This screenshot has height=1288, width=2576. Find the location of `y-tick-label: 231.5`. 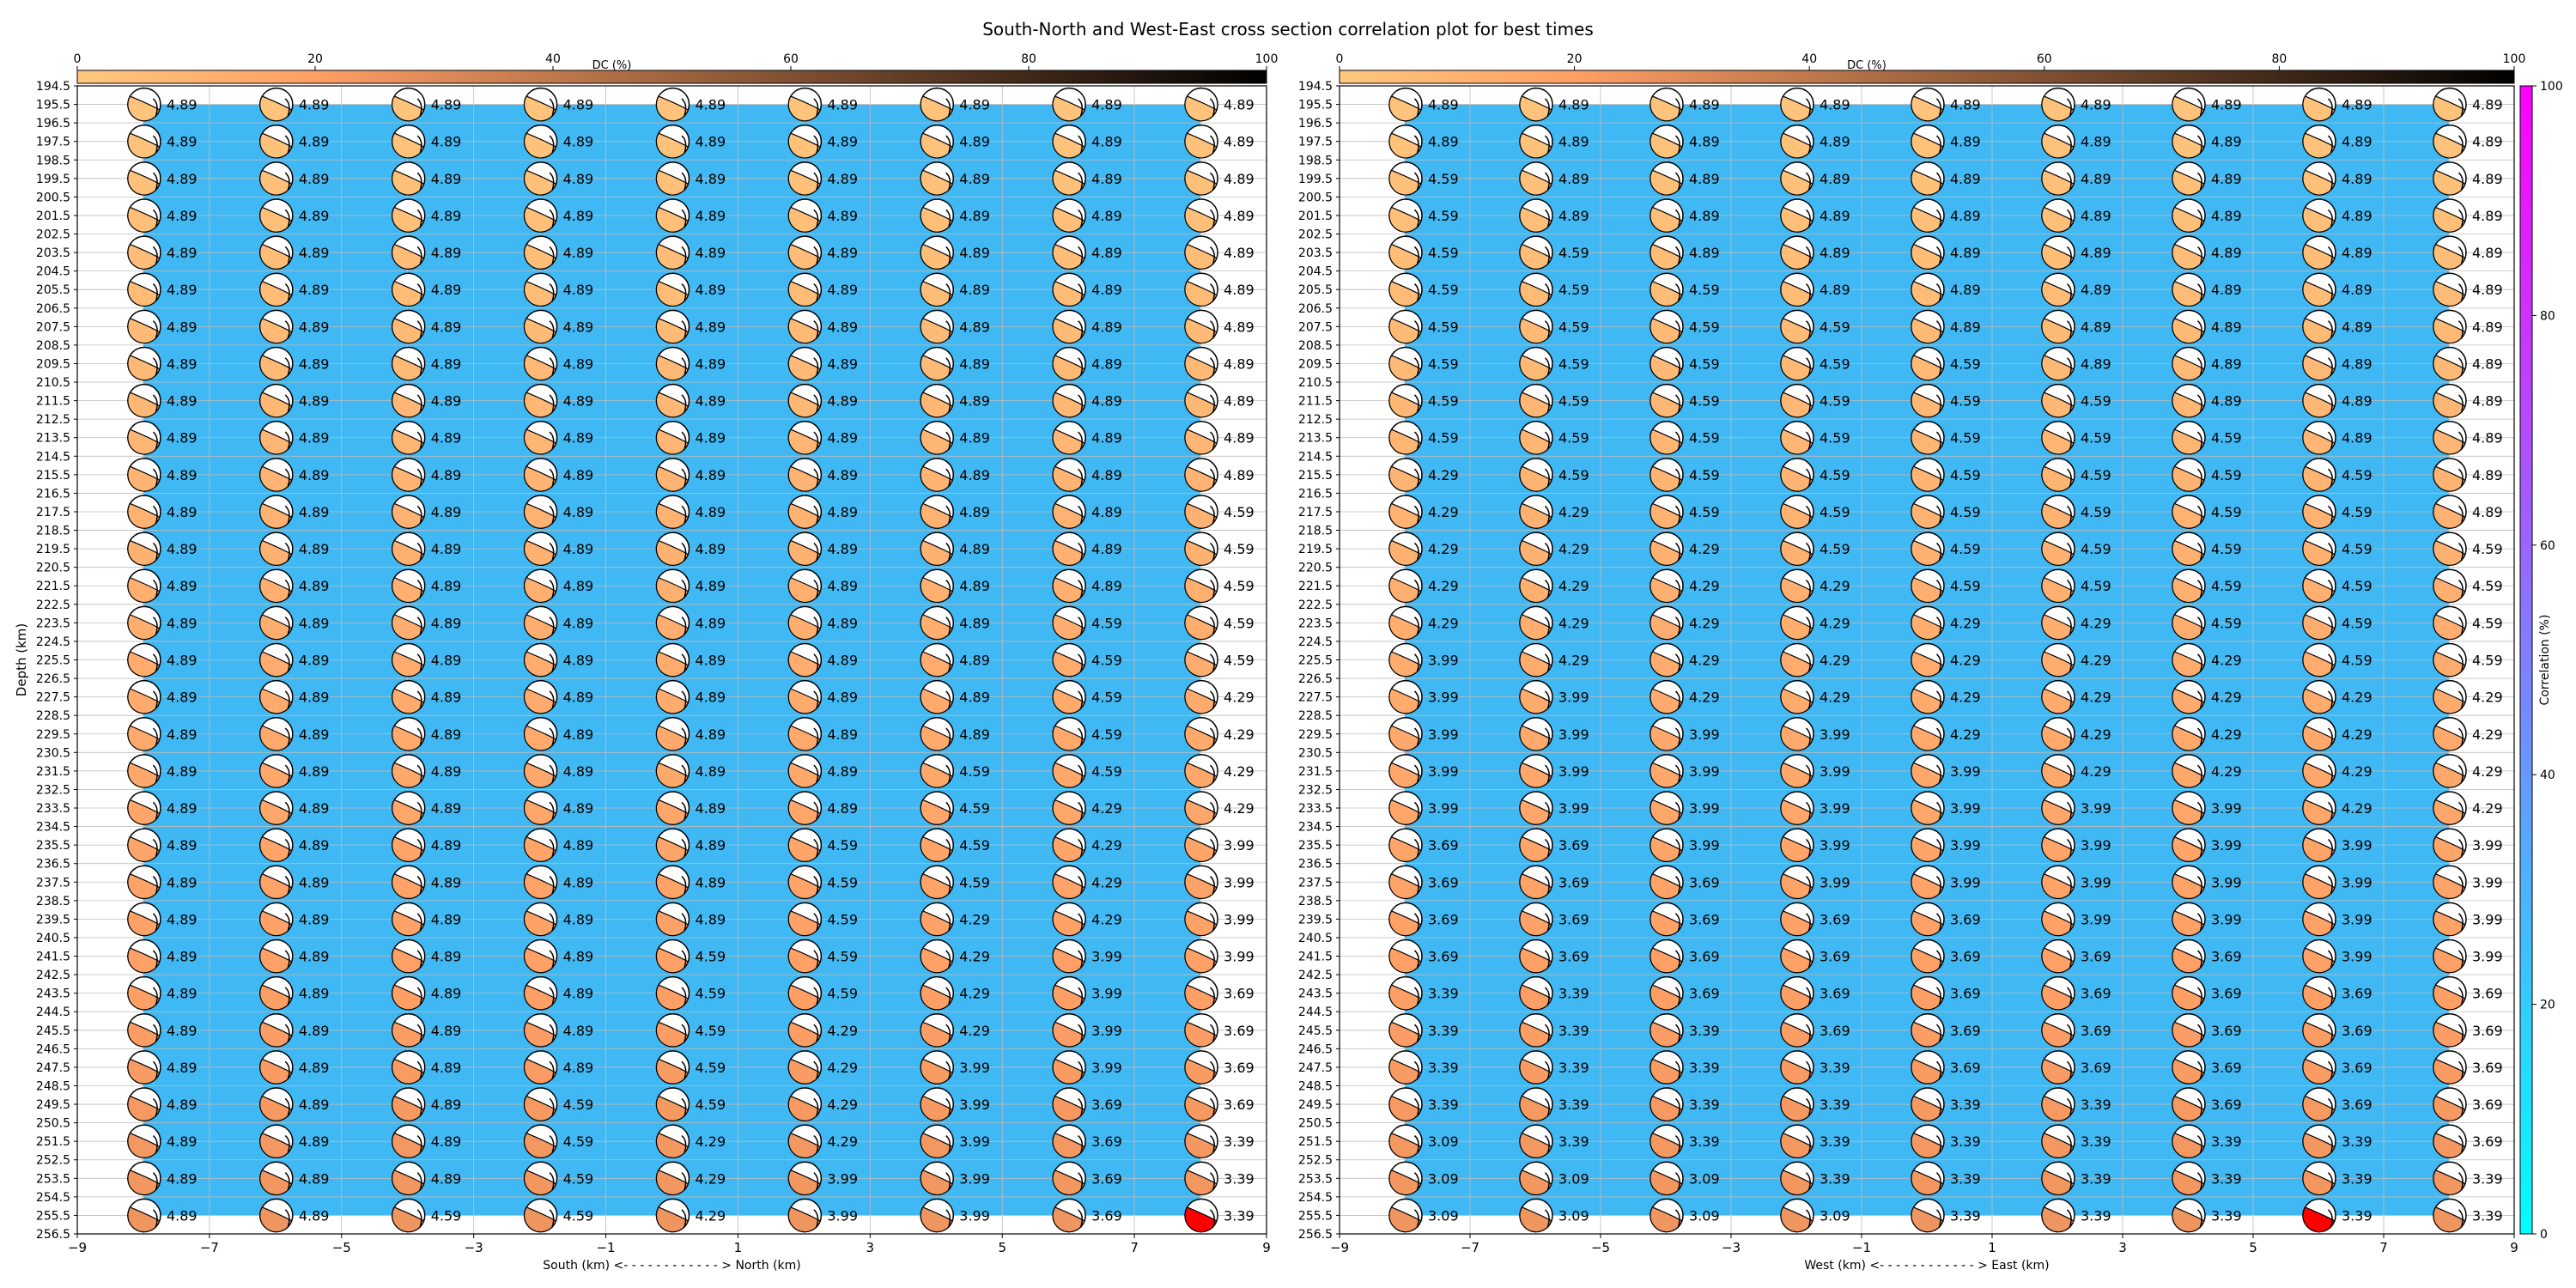

y-tick-label: 231.5 is located at coordinates (53, 772).